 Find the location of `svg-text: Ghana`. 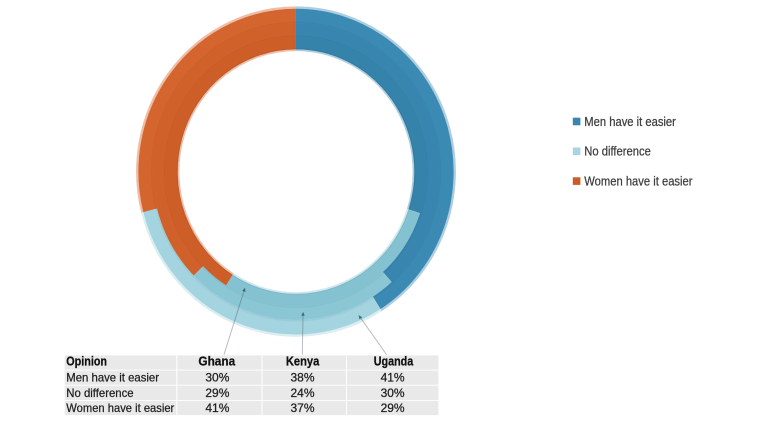

svg-text: Ghana is located at coordinates (217, 361).